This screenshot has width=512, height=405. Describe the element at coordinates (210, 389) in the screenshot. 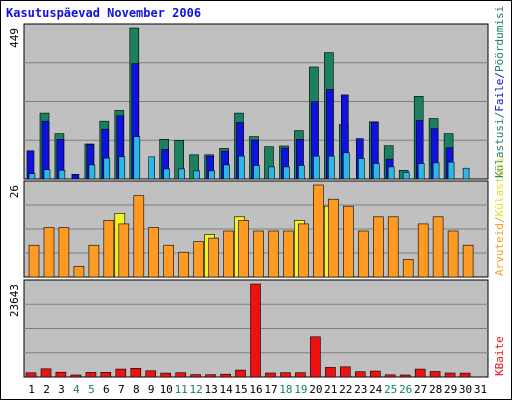

I see `x-tick-label: 13` at that location.